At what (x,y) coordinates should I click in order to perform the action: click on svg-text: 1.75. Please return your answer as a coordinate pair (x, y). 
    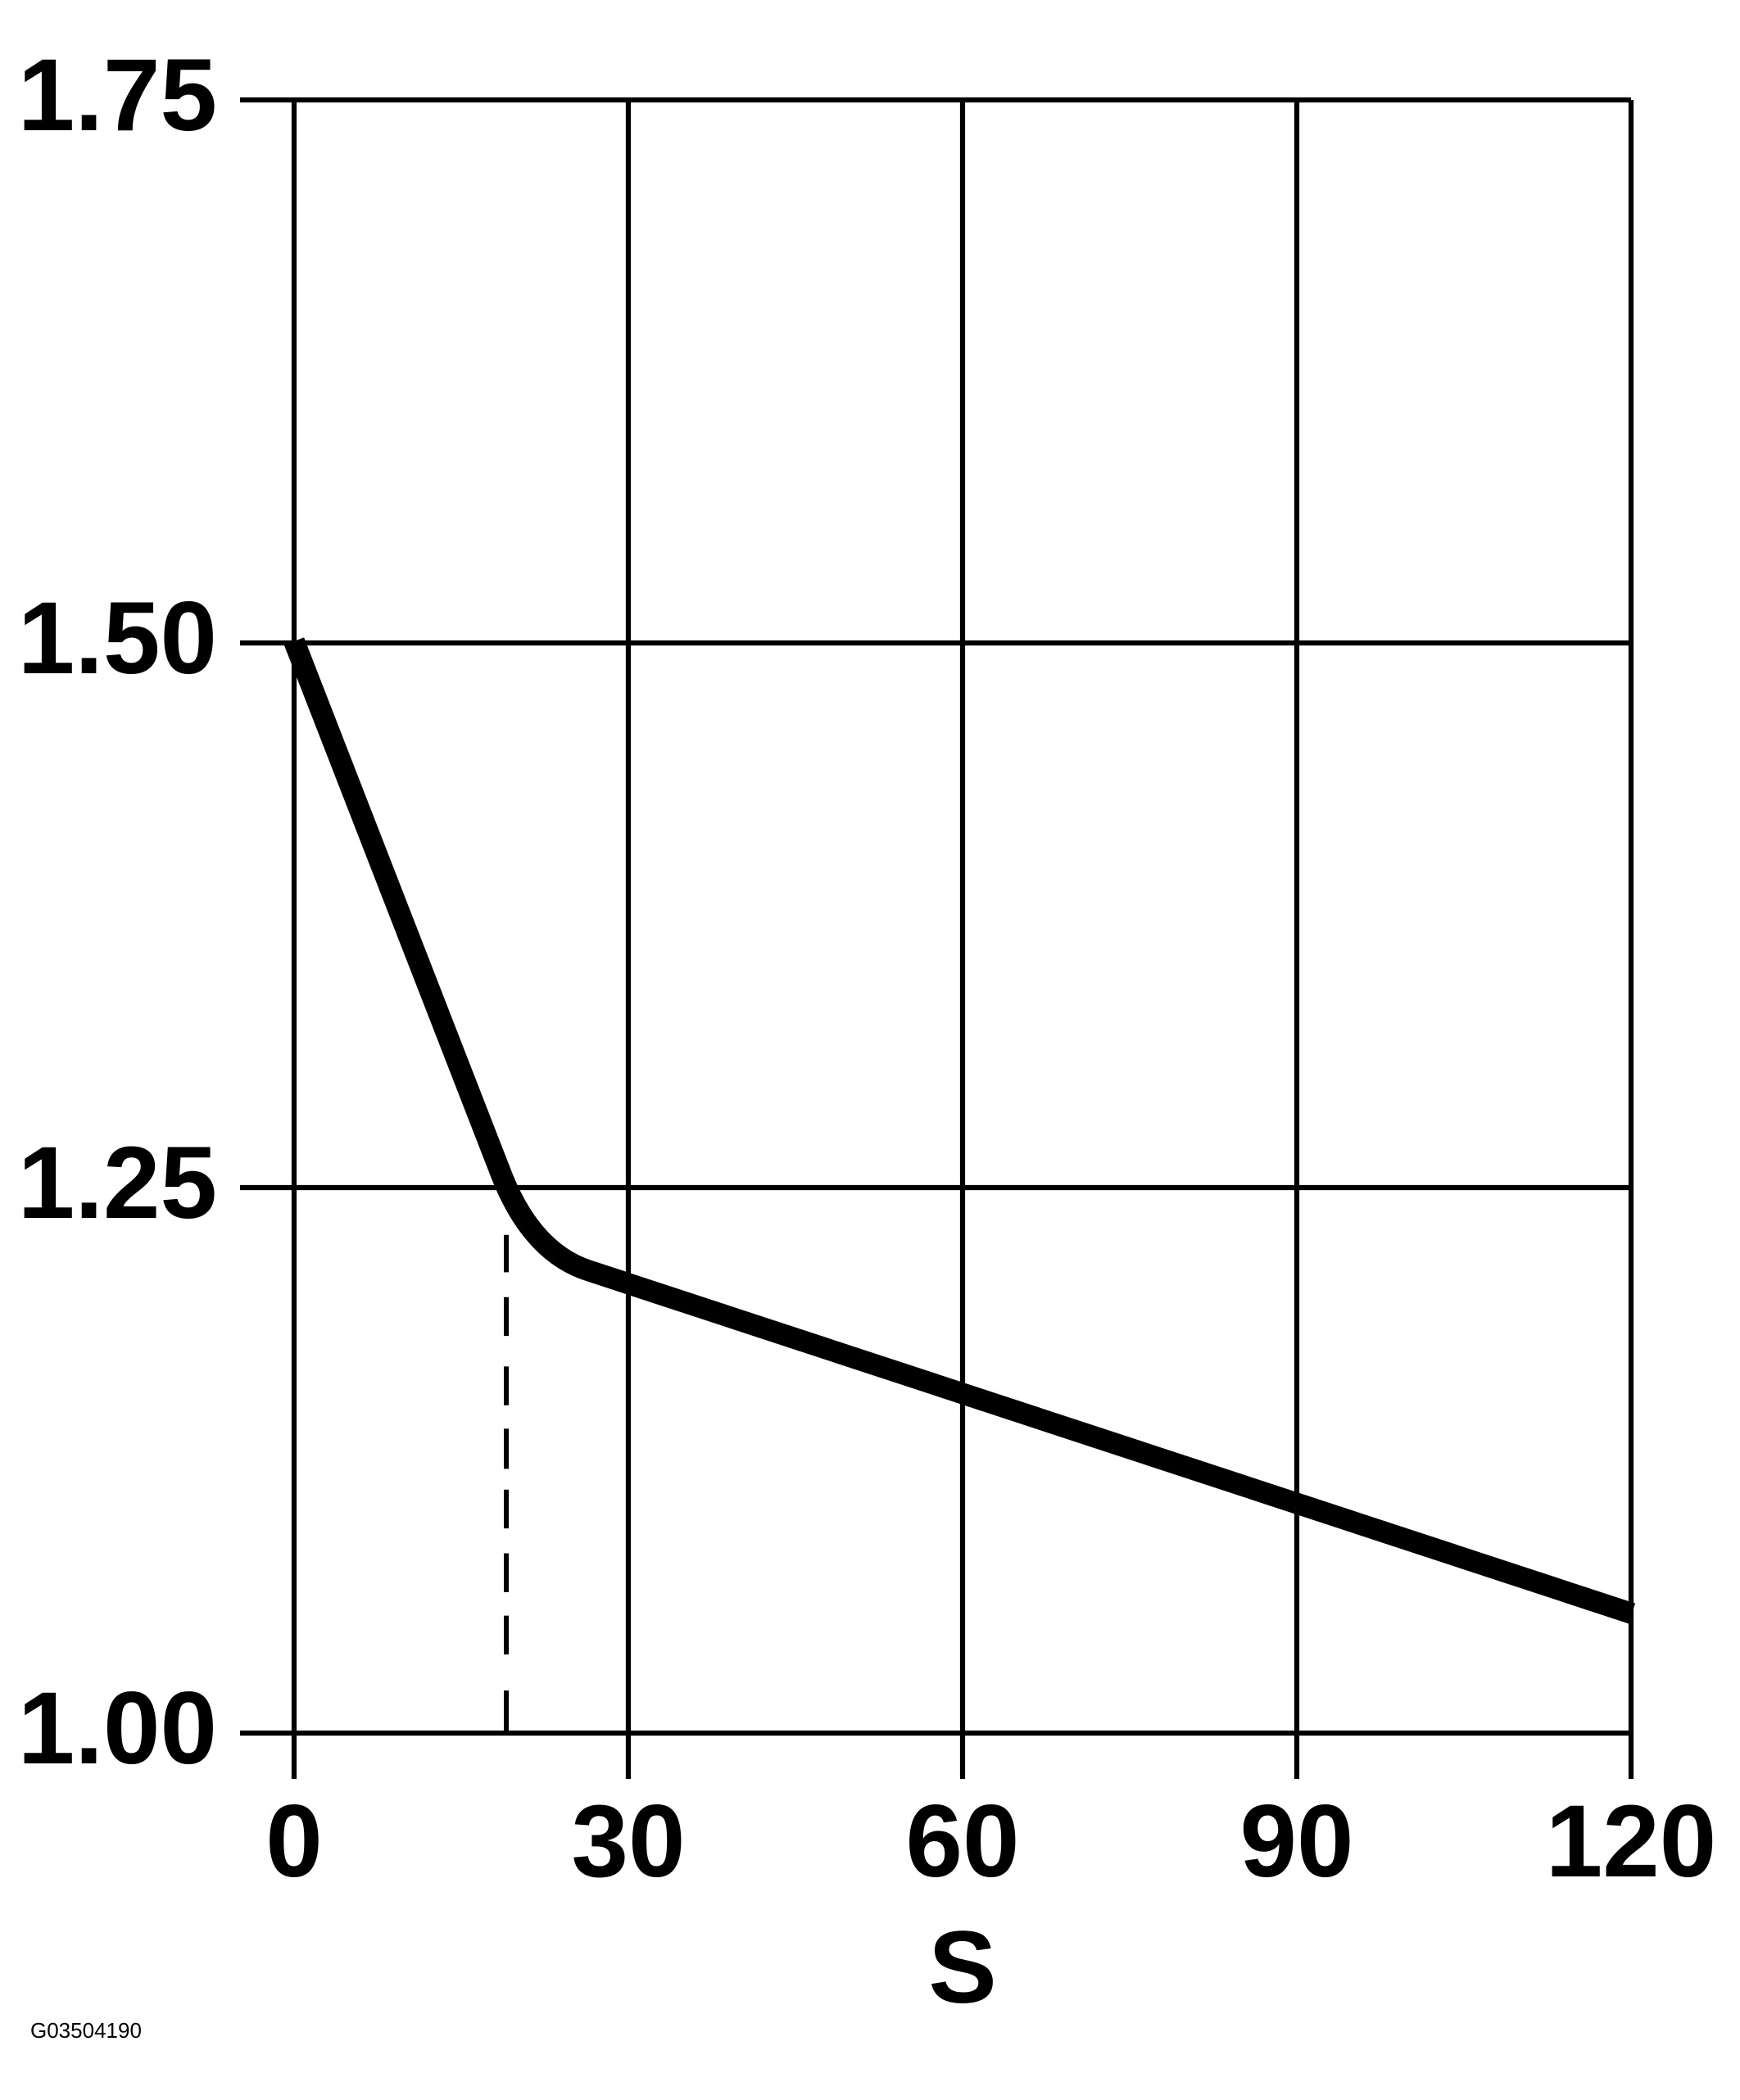
    Looking at the image, I should click on (118, 95).